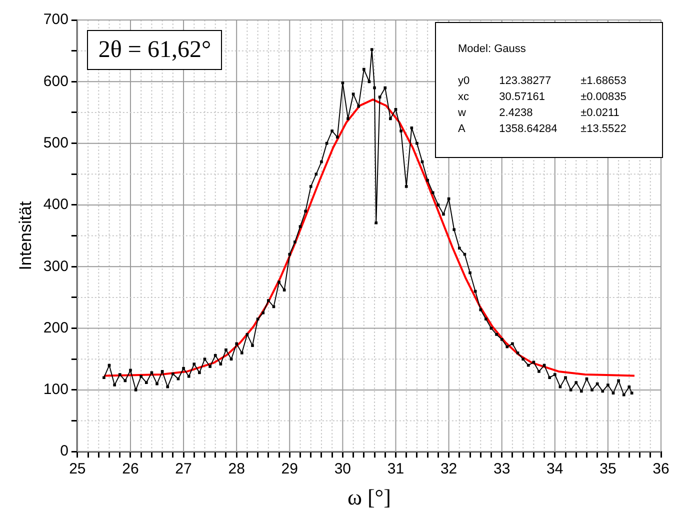 The image size is (683, 524). I want to click on x-tick-label: 29, so click(289, 469).